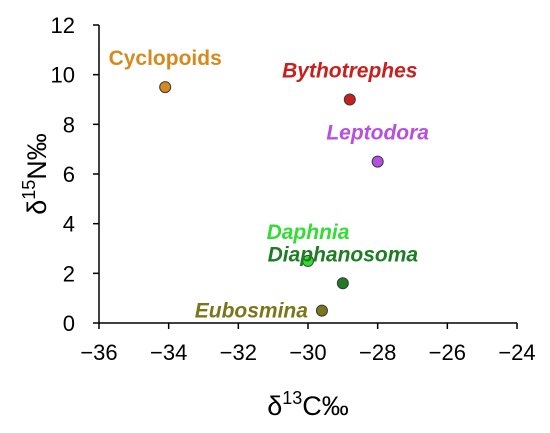  What do you see at coordinates (69, 124) in the screenshot?
I see `y-tick-label: 8` at bounding box center [69, 124].